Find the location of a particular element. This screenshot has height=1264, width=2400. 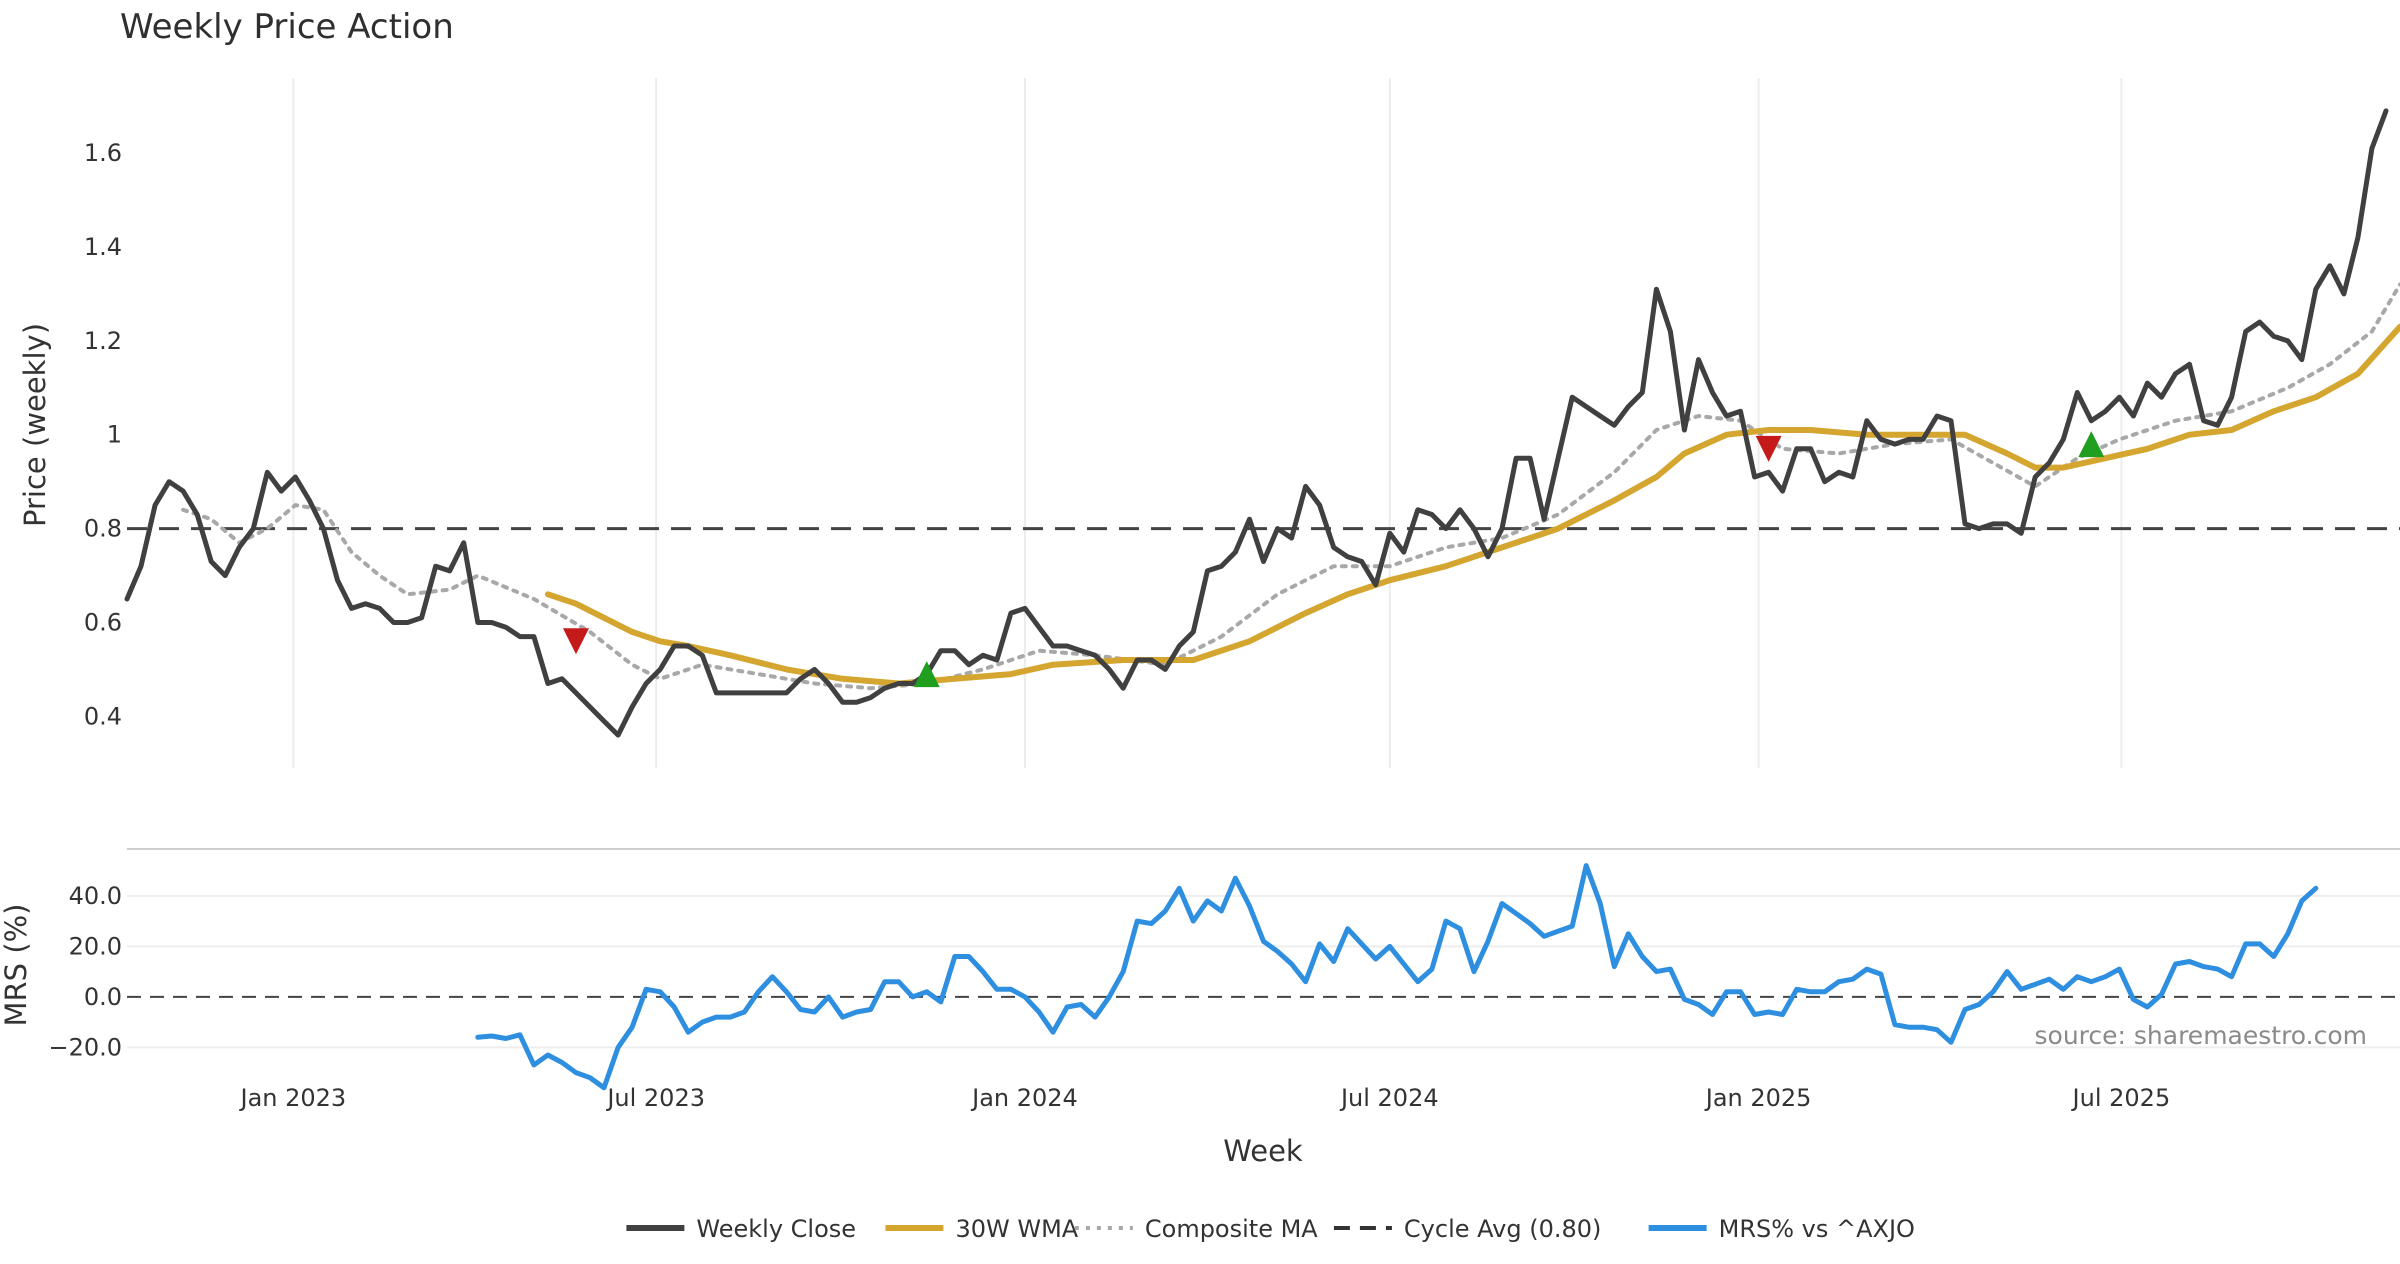

x-tick-label: Jan 2025 is located at coordinates (1758, 1098).